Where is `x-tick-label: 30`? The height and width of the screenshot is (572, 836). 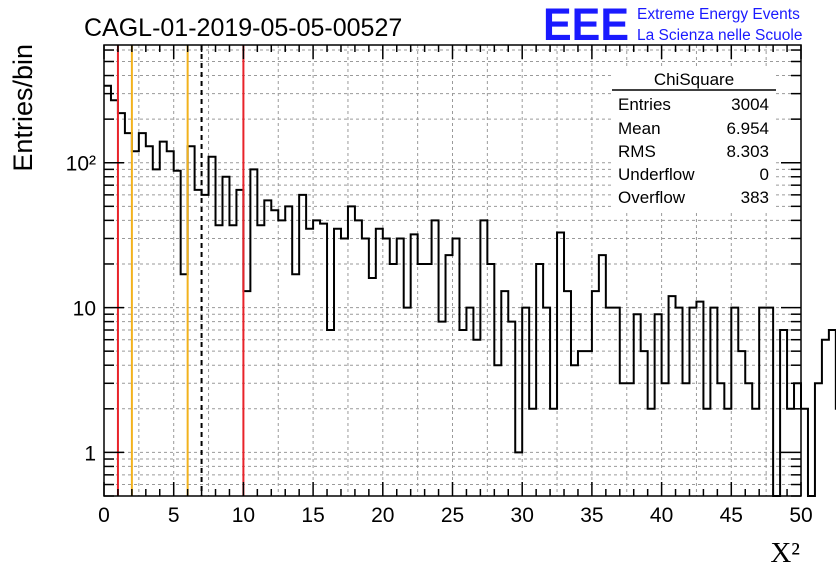
x-tick-label: 30 is located at coordinates (522, 515).